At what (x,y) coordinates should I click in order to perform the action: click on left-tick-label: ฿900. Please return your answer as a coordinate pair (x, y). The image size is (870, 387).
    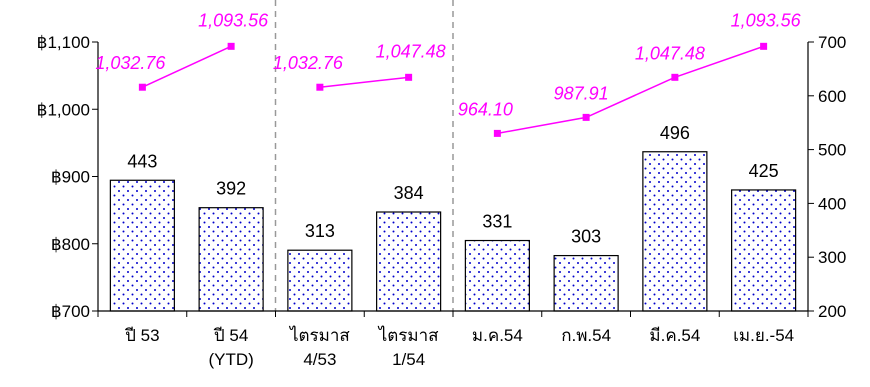
    Looking at the image, I should click on (70, 177).